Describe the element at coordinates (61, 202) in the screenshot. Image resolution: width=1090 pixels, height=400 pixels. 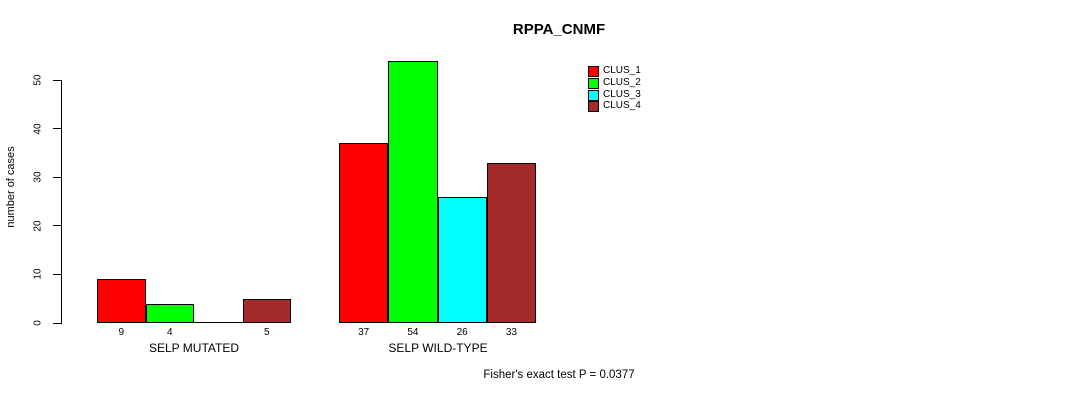
I see `y-axis-line` at that location.